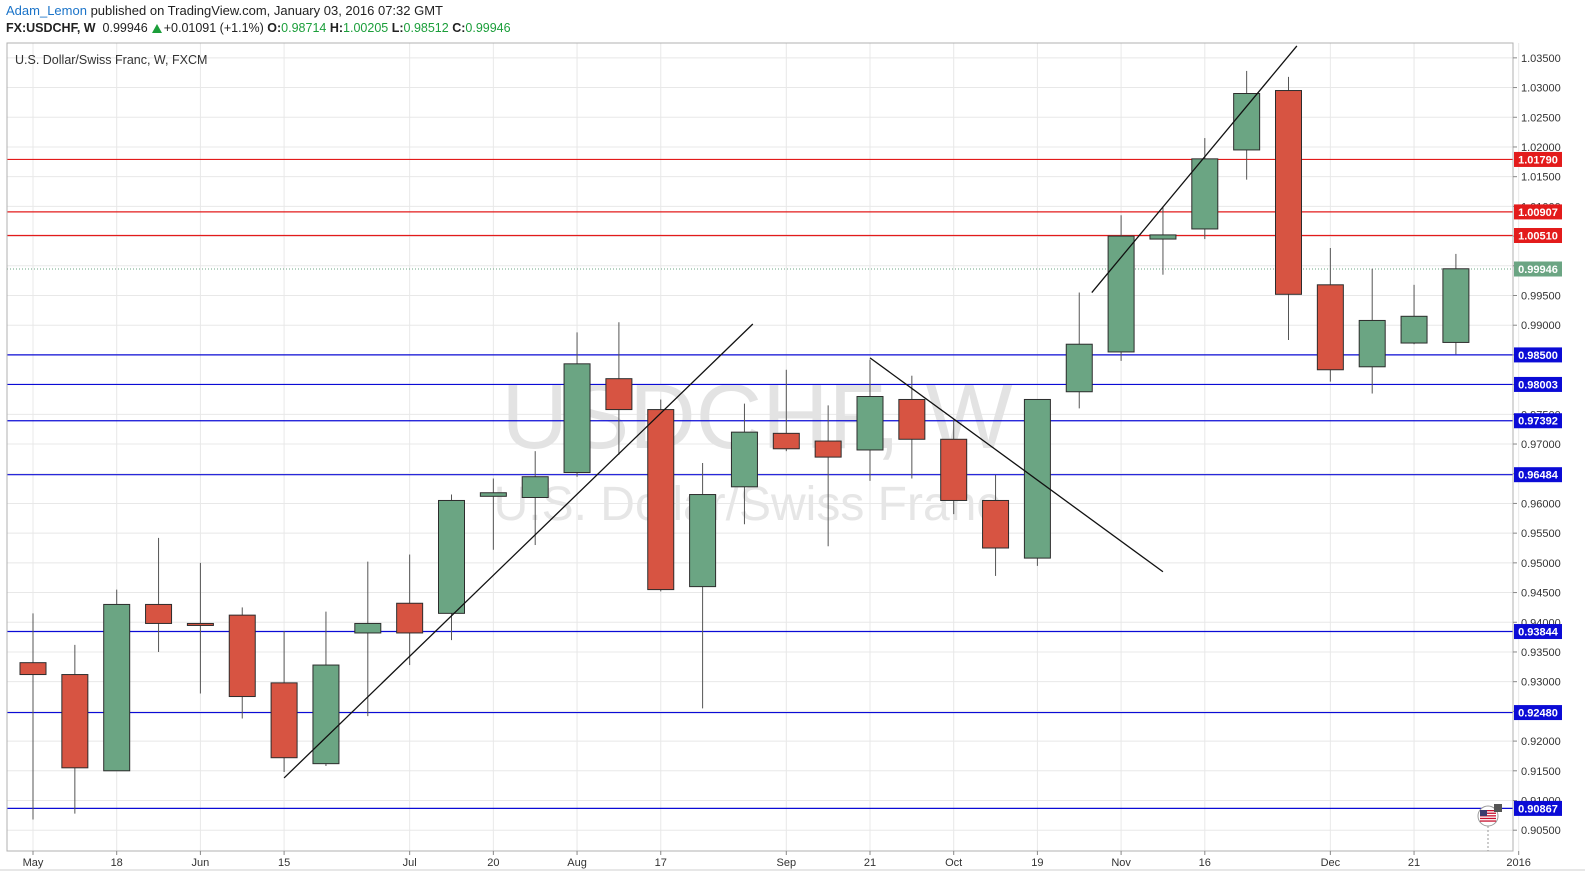 The image size is (1585, 887). What do you see at coordinates (1541, 89) in the screenshot?
I see `price-tick-label: 1.03000` at bounding box center [1541, 89].